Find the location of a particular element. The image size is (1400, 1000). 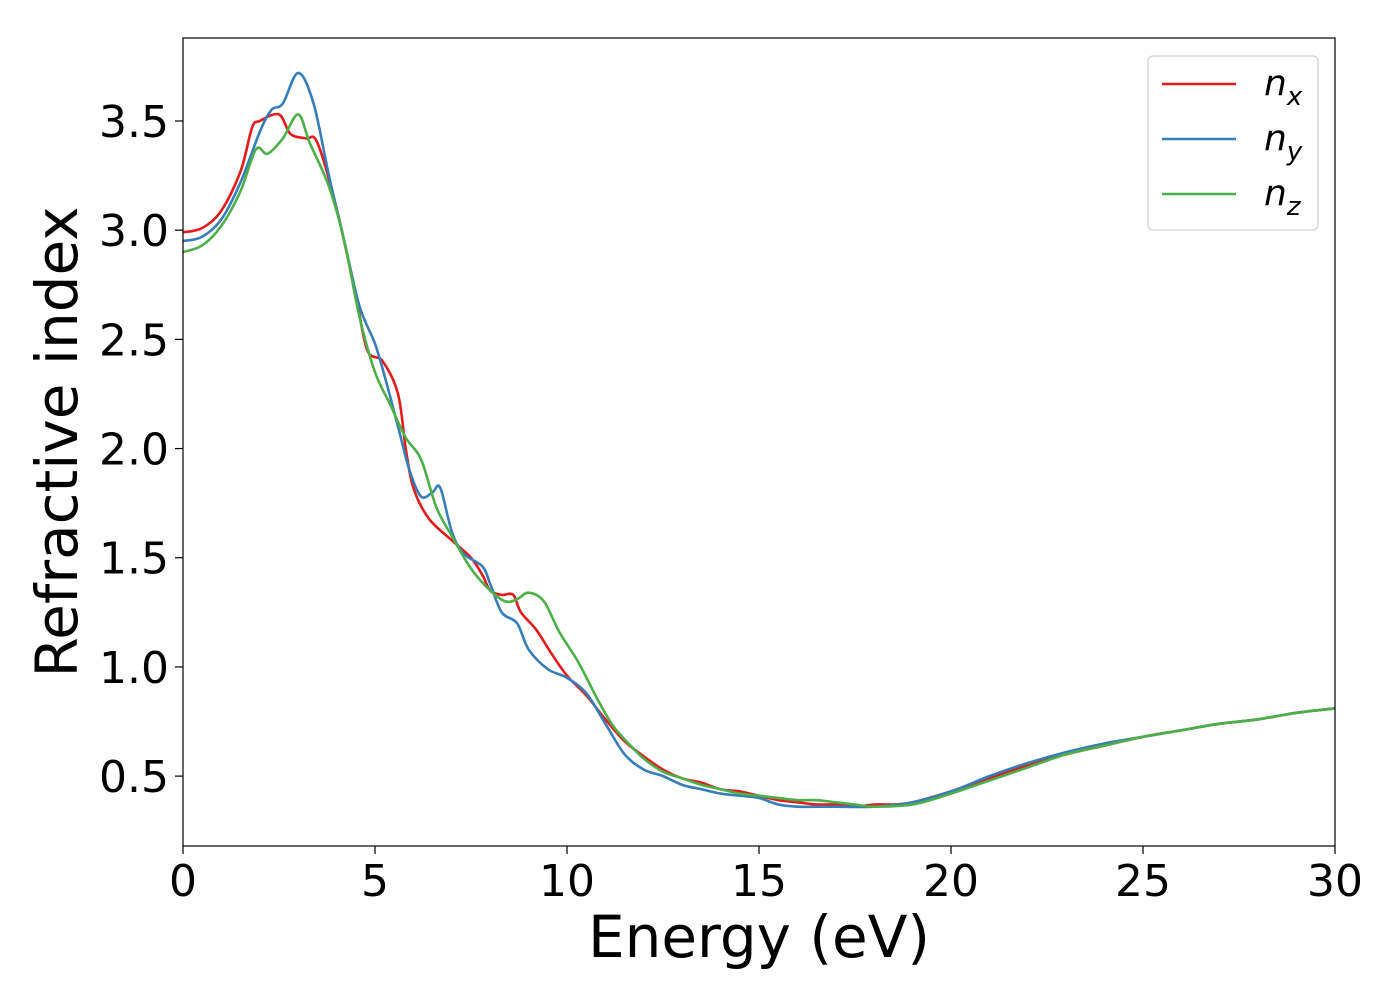

x-tick-label: 5 is located at coordinates (375, 881).